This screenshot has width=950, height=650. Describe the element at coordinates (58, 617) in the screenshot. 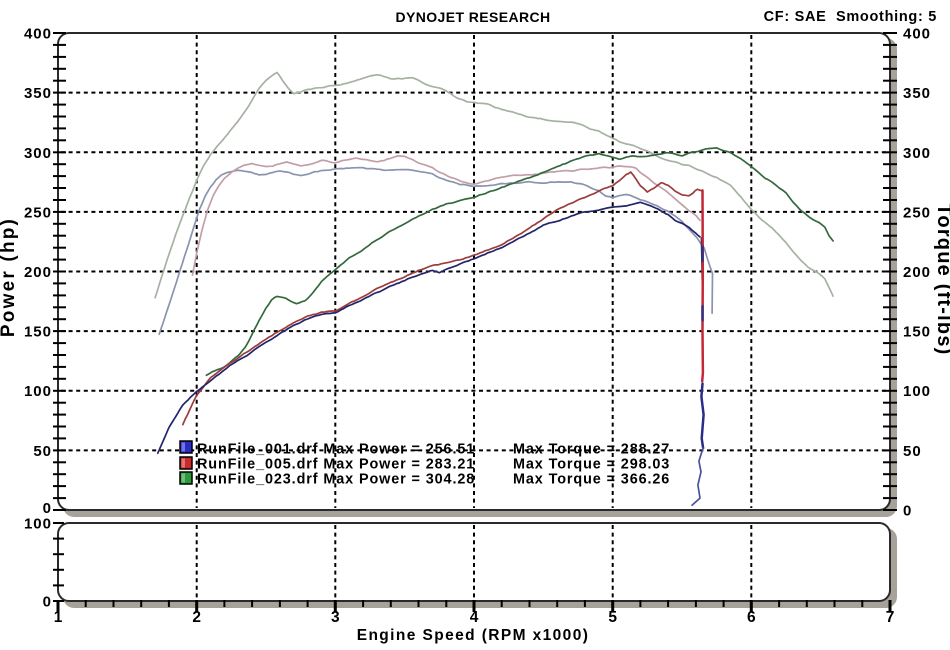

I see `svg-text: 1` at that location.